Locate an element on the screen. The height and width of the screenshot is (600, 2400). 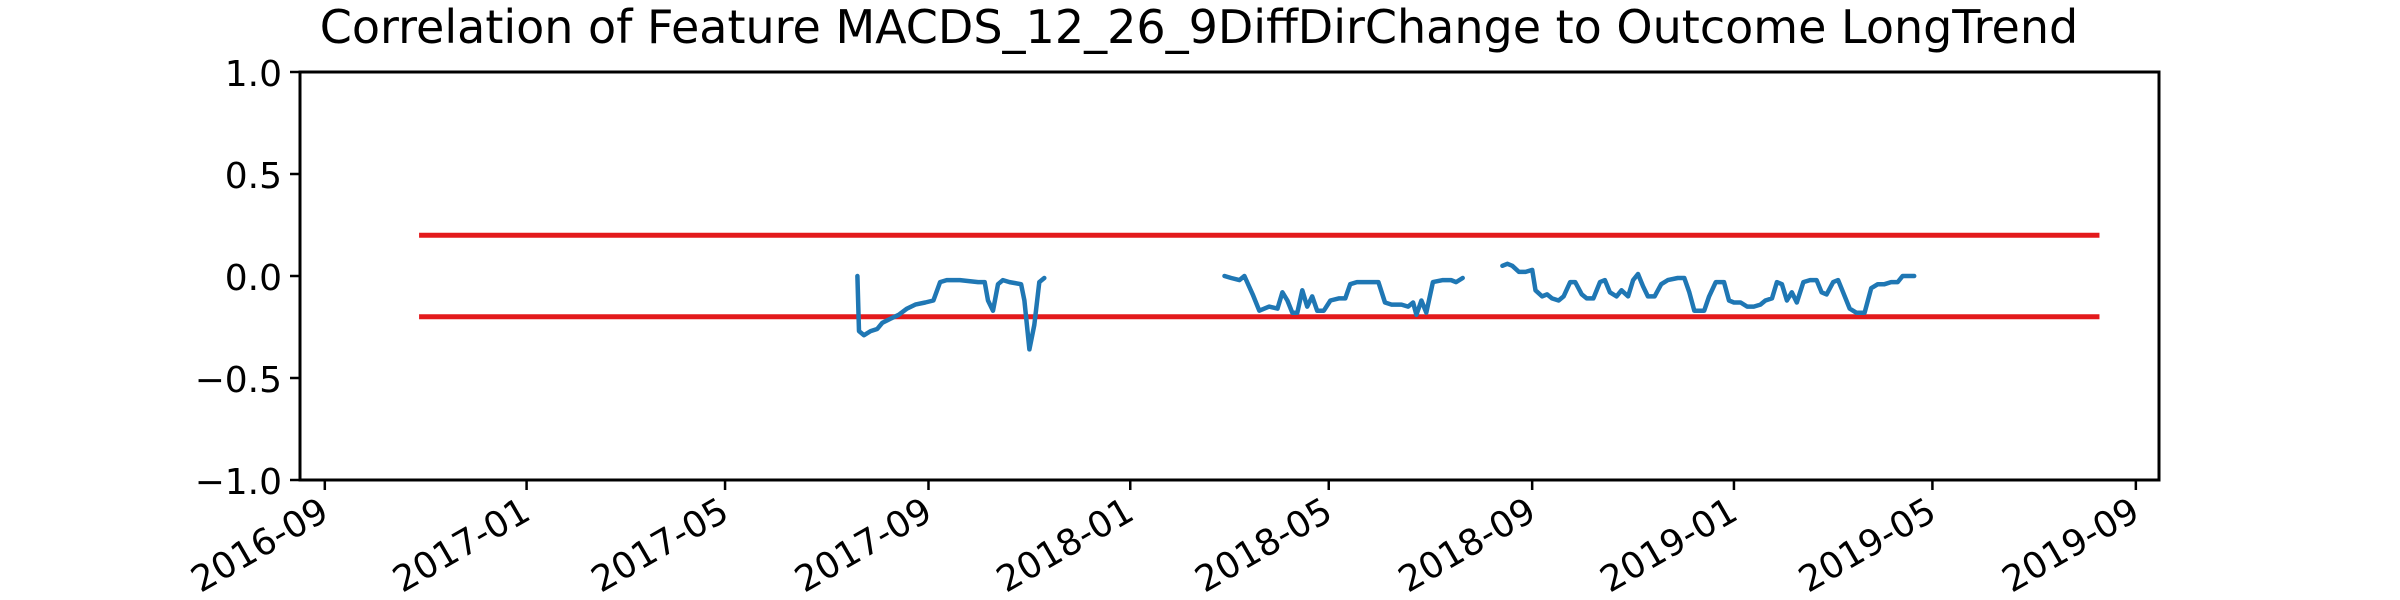
x-tick-label-8: 2019-05 is located at coordinates (1867, 545).